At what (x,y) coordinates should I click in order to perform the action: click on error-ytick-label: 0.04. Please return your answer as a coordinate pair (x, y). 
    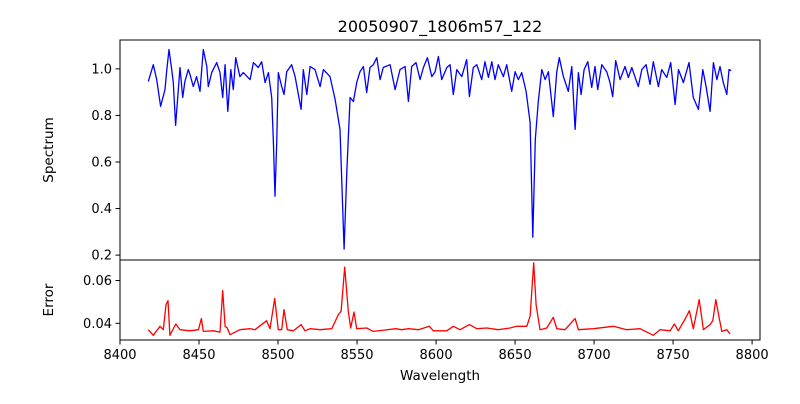
    Looking at the image, I should click on (97, 324).